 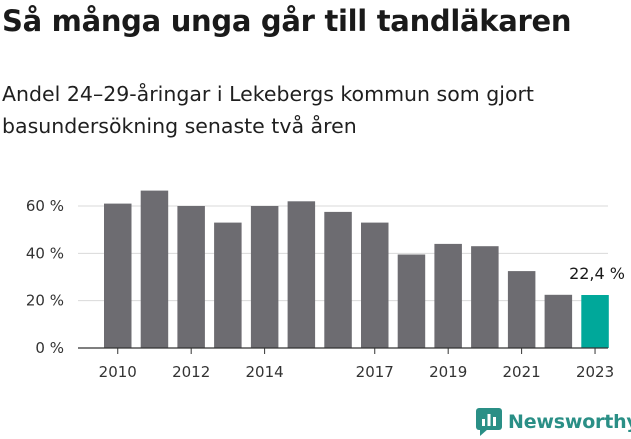 What do you see at coordinates (118, 372) in the screenshot?
I see `x-tick-label: 2010` at bounding box center [118, 372].